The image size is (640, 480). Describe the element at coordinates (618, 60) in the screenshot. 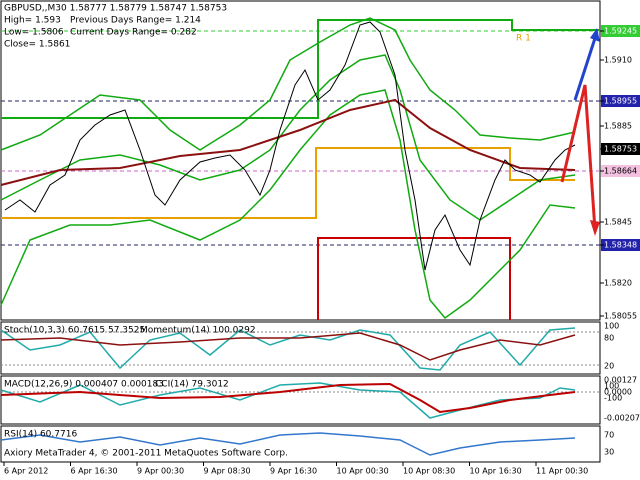

I see `price-label: 1.5910` at that location.